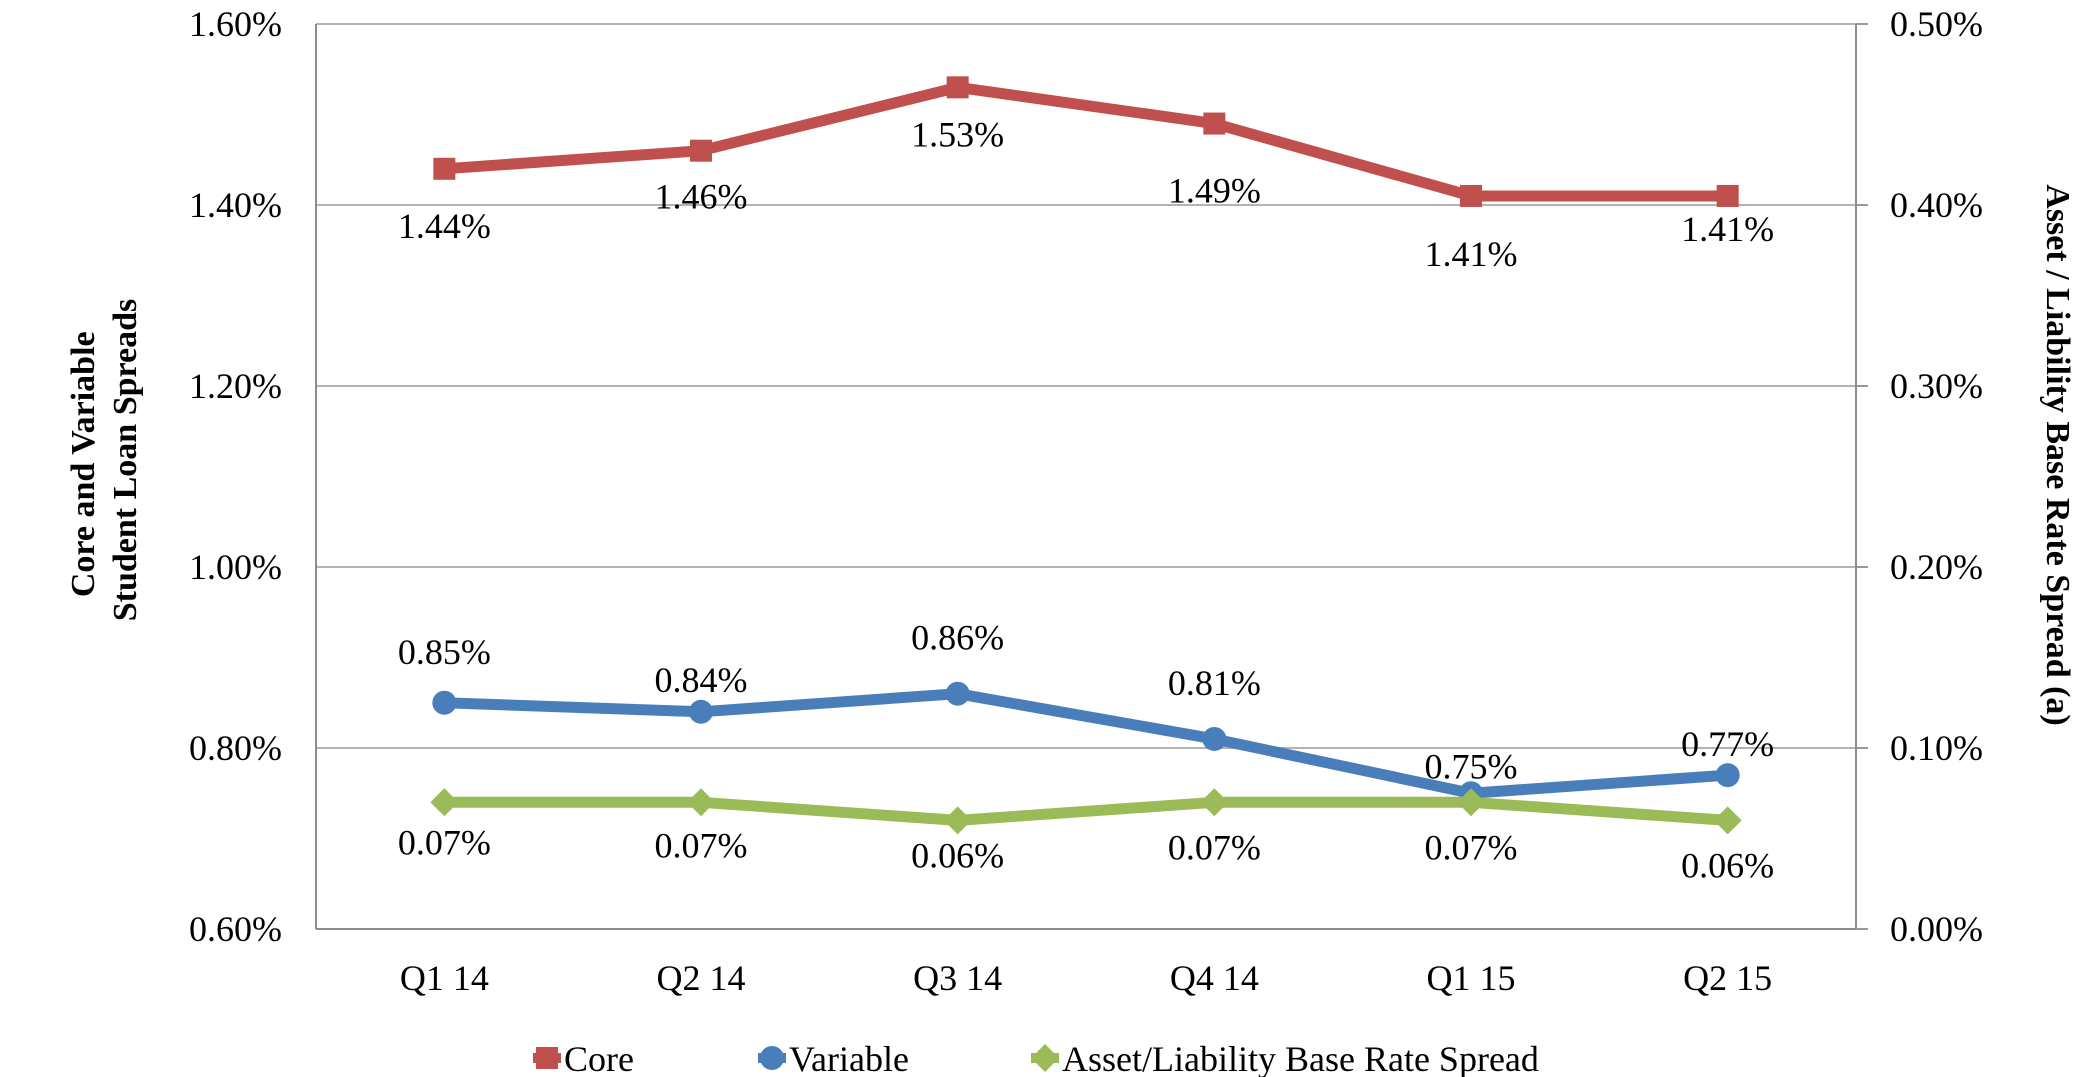 This screenshot has height=1077, width=2100. Describe the element at coordinates (1214, 978) in the screenshot. I see `x-axis-tick-label: Q4 14` at that location.